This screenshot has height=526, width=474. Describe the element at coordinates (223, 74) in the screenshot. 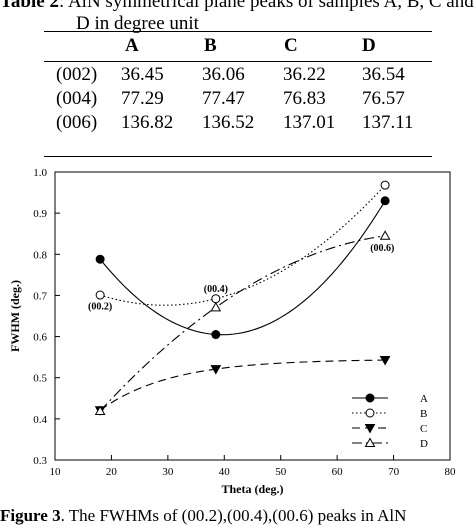

I see `table-cell: 36.06` at that location.